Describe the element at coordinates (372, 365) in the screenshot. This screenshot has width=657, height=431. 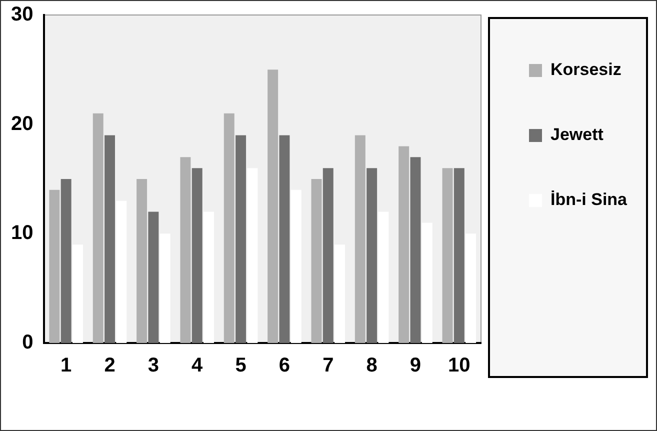
I see `x-tick-label: 8` at that location.